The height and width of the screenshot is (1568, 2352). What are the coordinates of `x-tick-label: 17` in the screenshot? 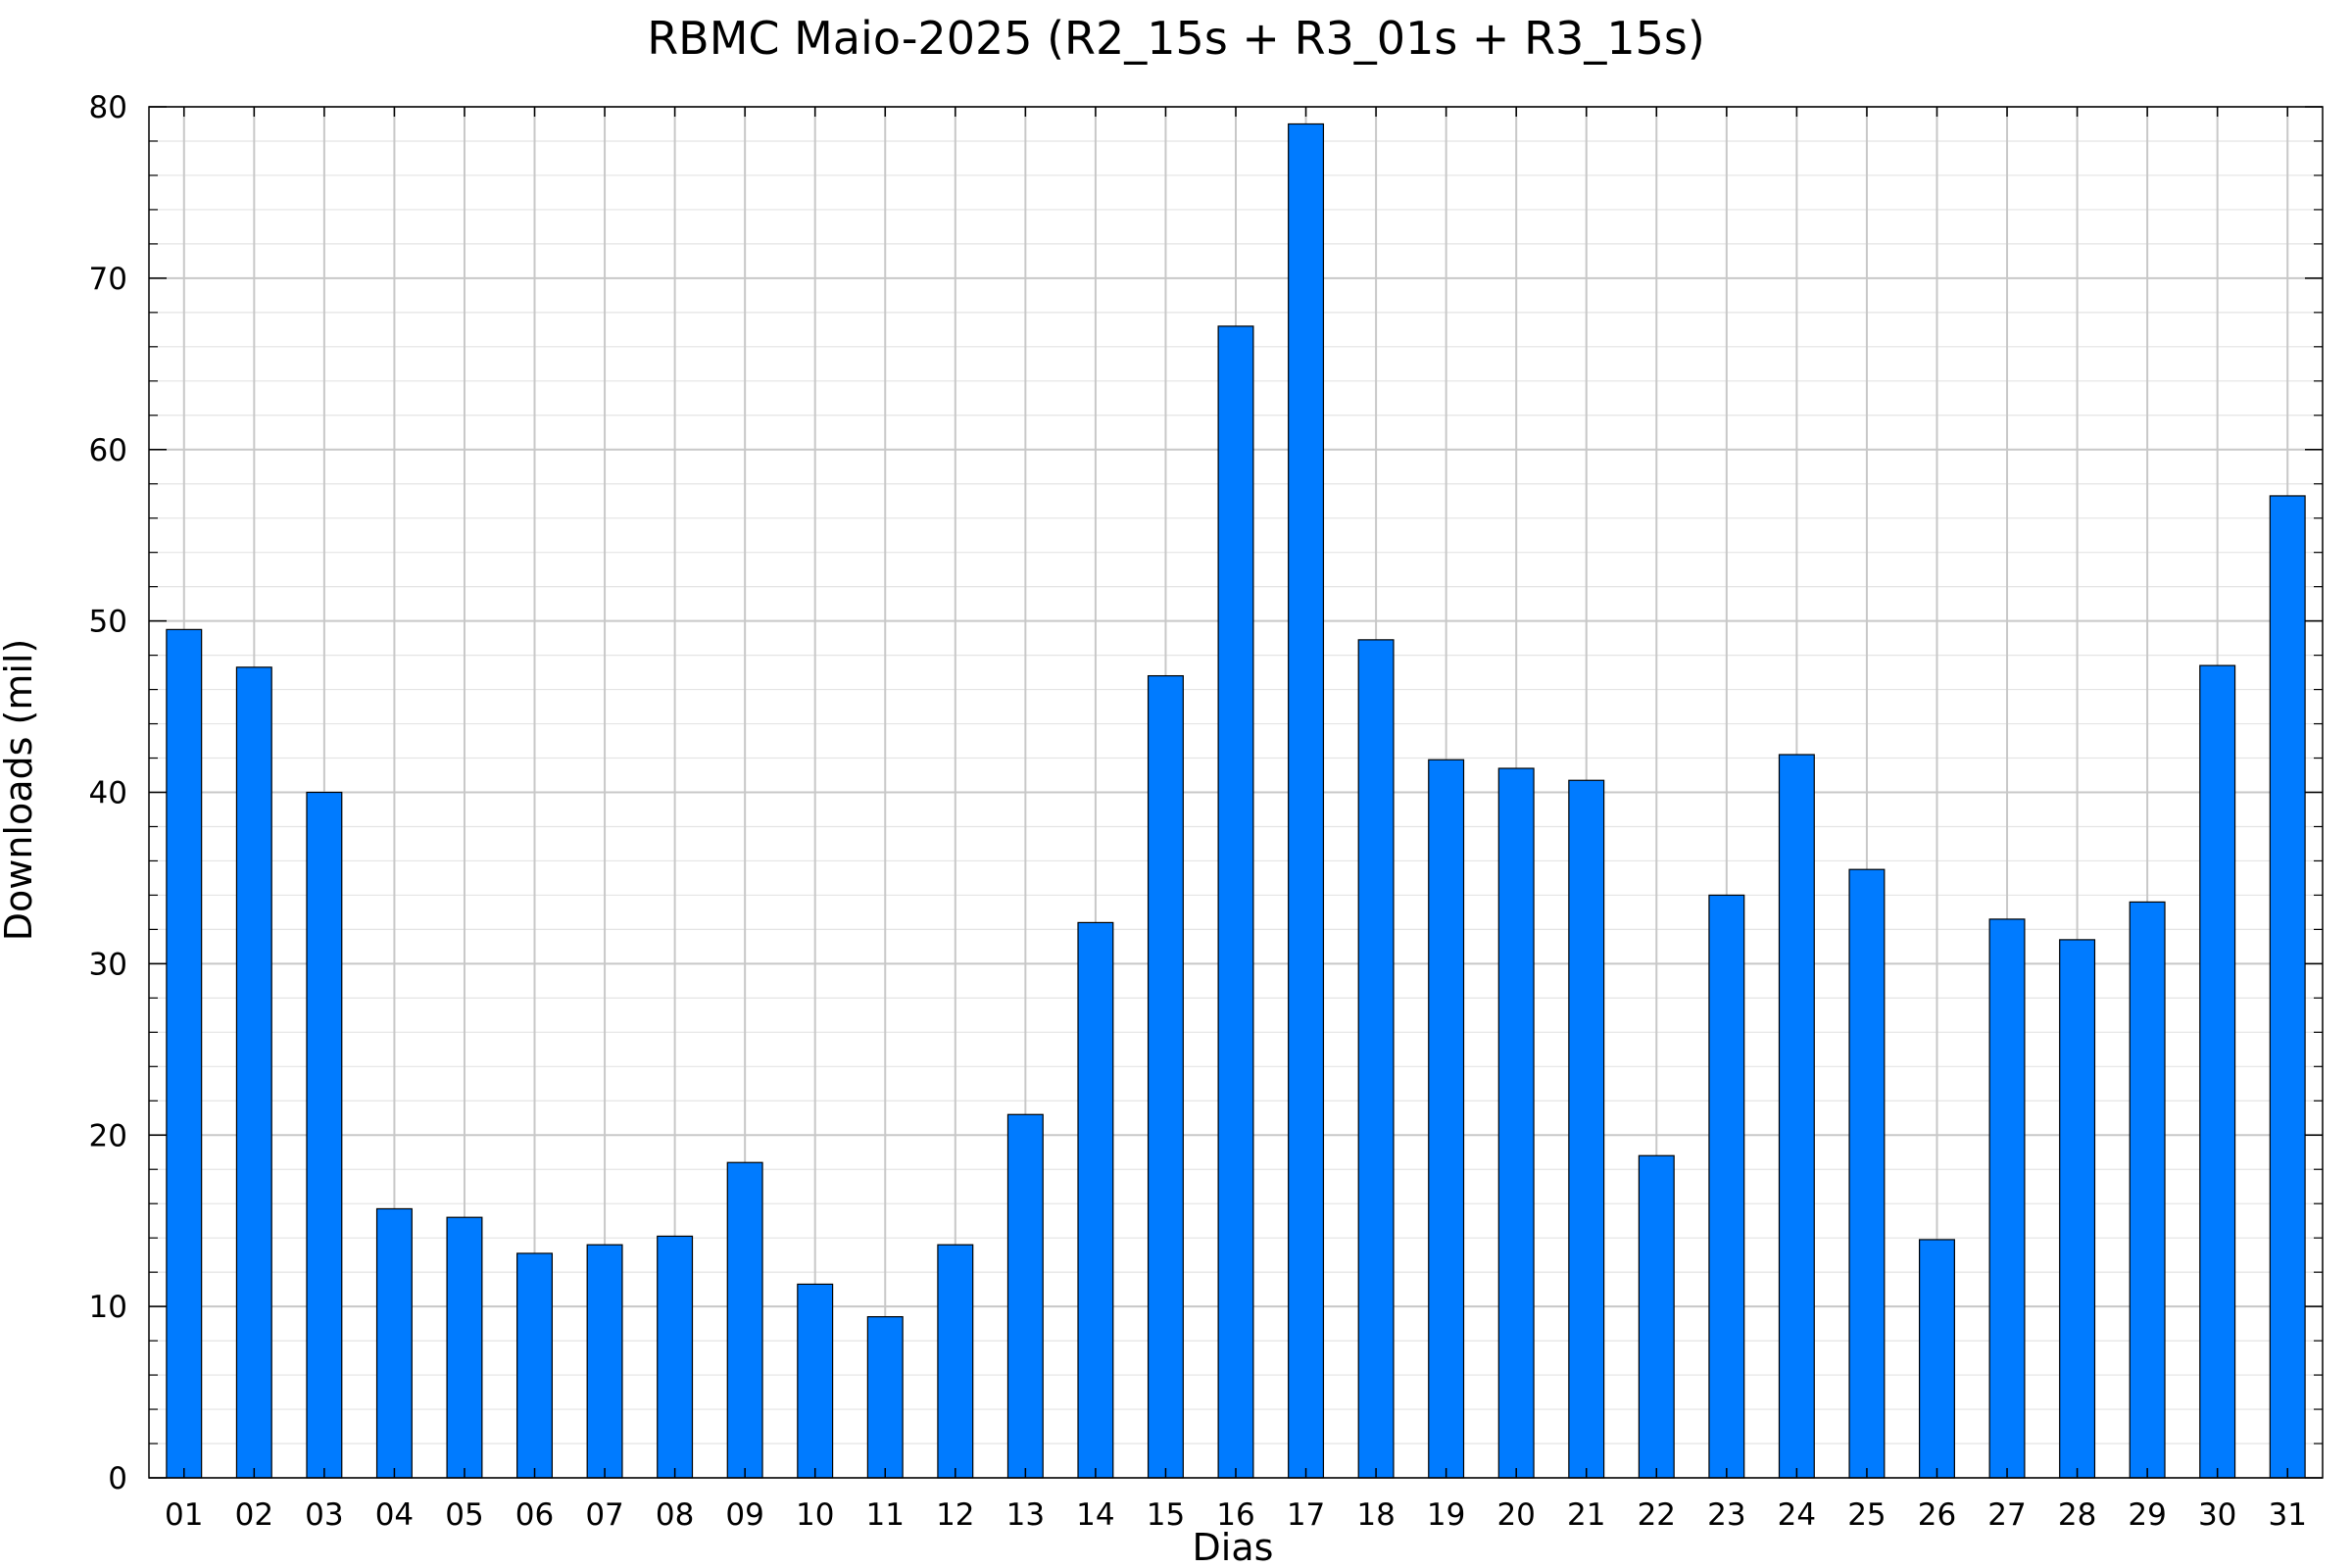 It's located at (1306, 1515).